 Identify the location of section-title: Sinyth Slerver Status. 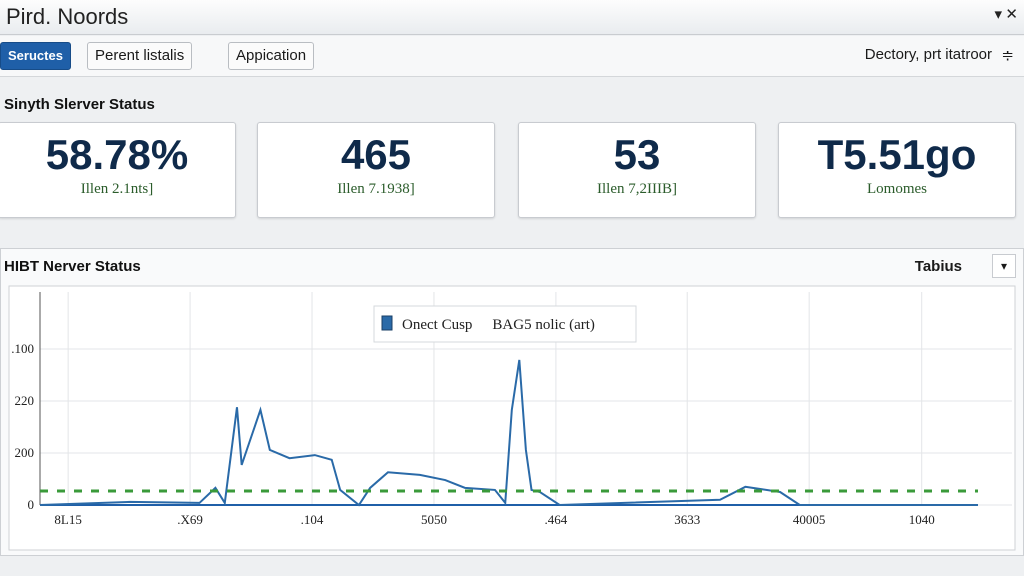
(79, 104).